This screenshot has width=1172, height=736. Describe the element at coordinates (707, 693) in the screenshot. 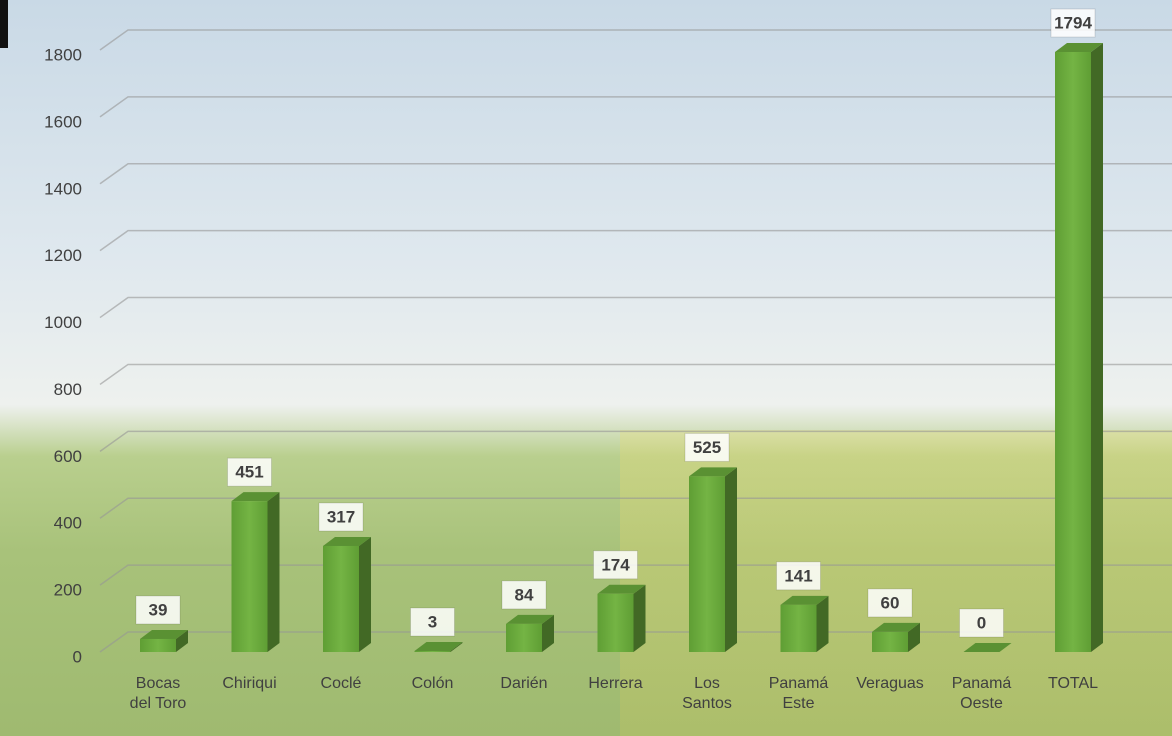

I see `x-tick-label: Los Santos` at that location.